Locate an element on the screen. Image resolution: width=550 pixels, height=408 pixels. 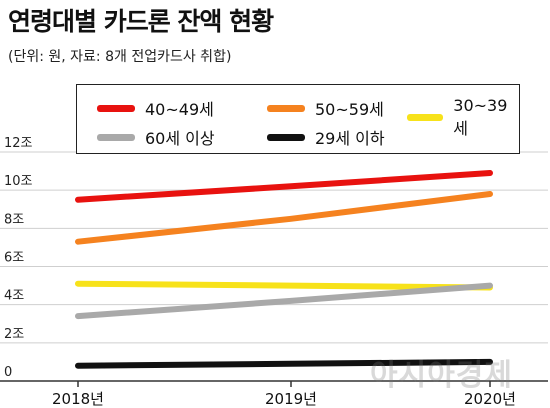
chart-subtitle: (단위: 원, 자료: 8개 전업카드사 취합) is located at coordinates (120, 57).